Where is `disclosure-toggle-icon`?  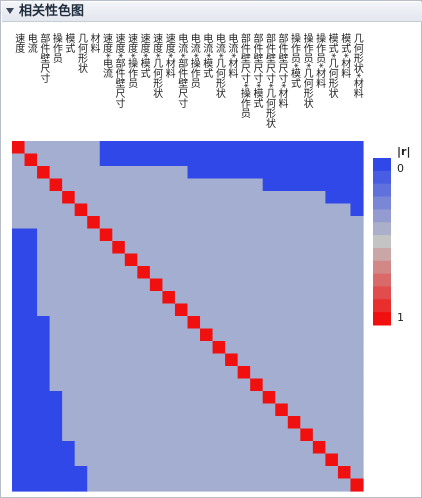
disclosure-toggle-icon is located at coordinates (10, 11).